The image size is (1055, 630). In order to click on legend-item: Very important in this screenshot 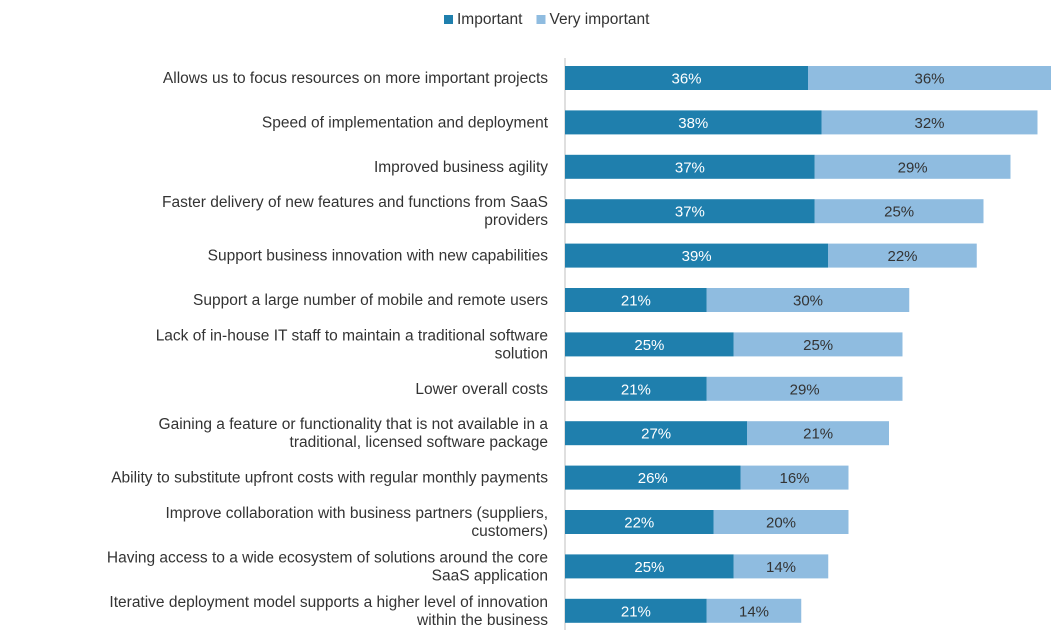, I will do `click(593, 19)`.